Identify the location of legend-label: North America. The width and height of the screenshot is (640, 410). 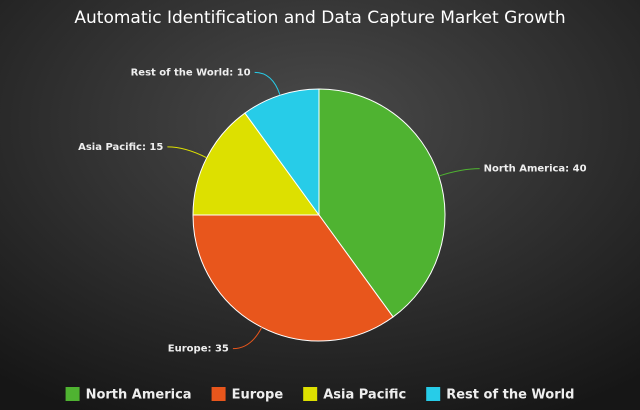
(139, 395).